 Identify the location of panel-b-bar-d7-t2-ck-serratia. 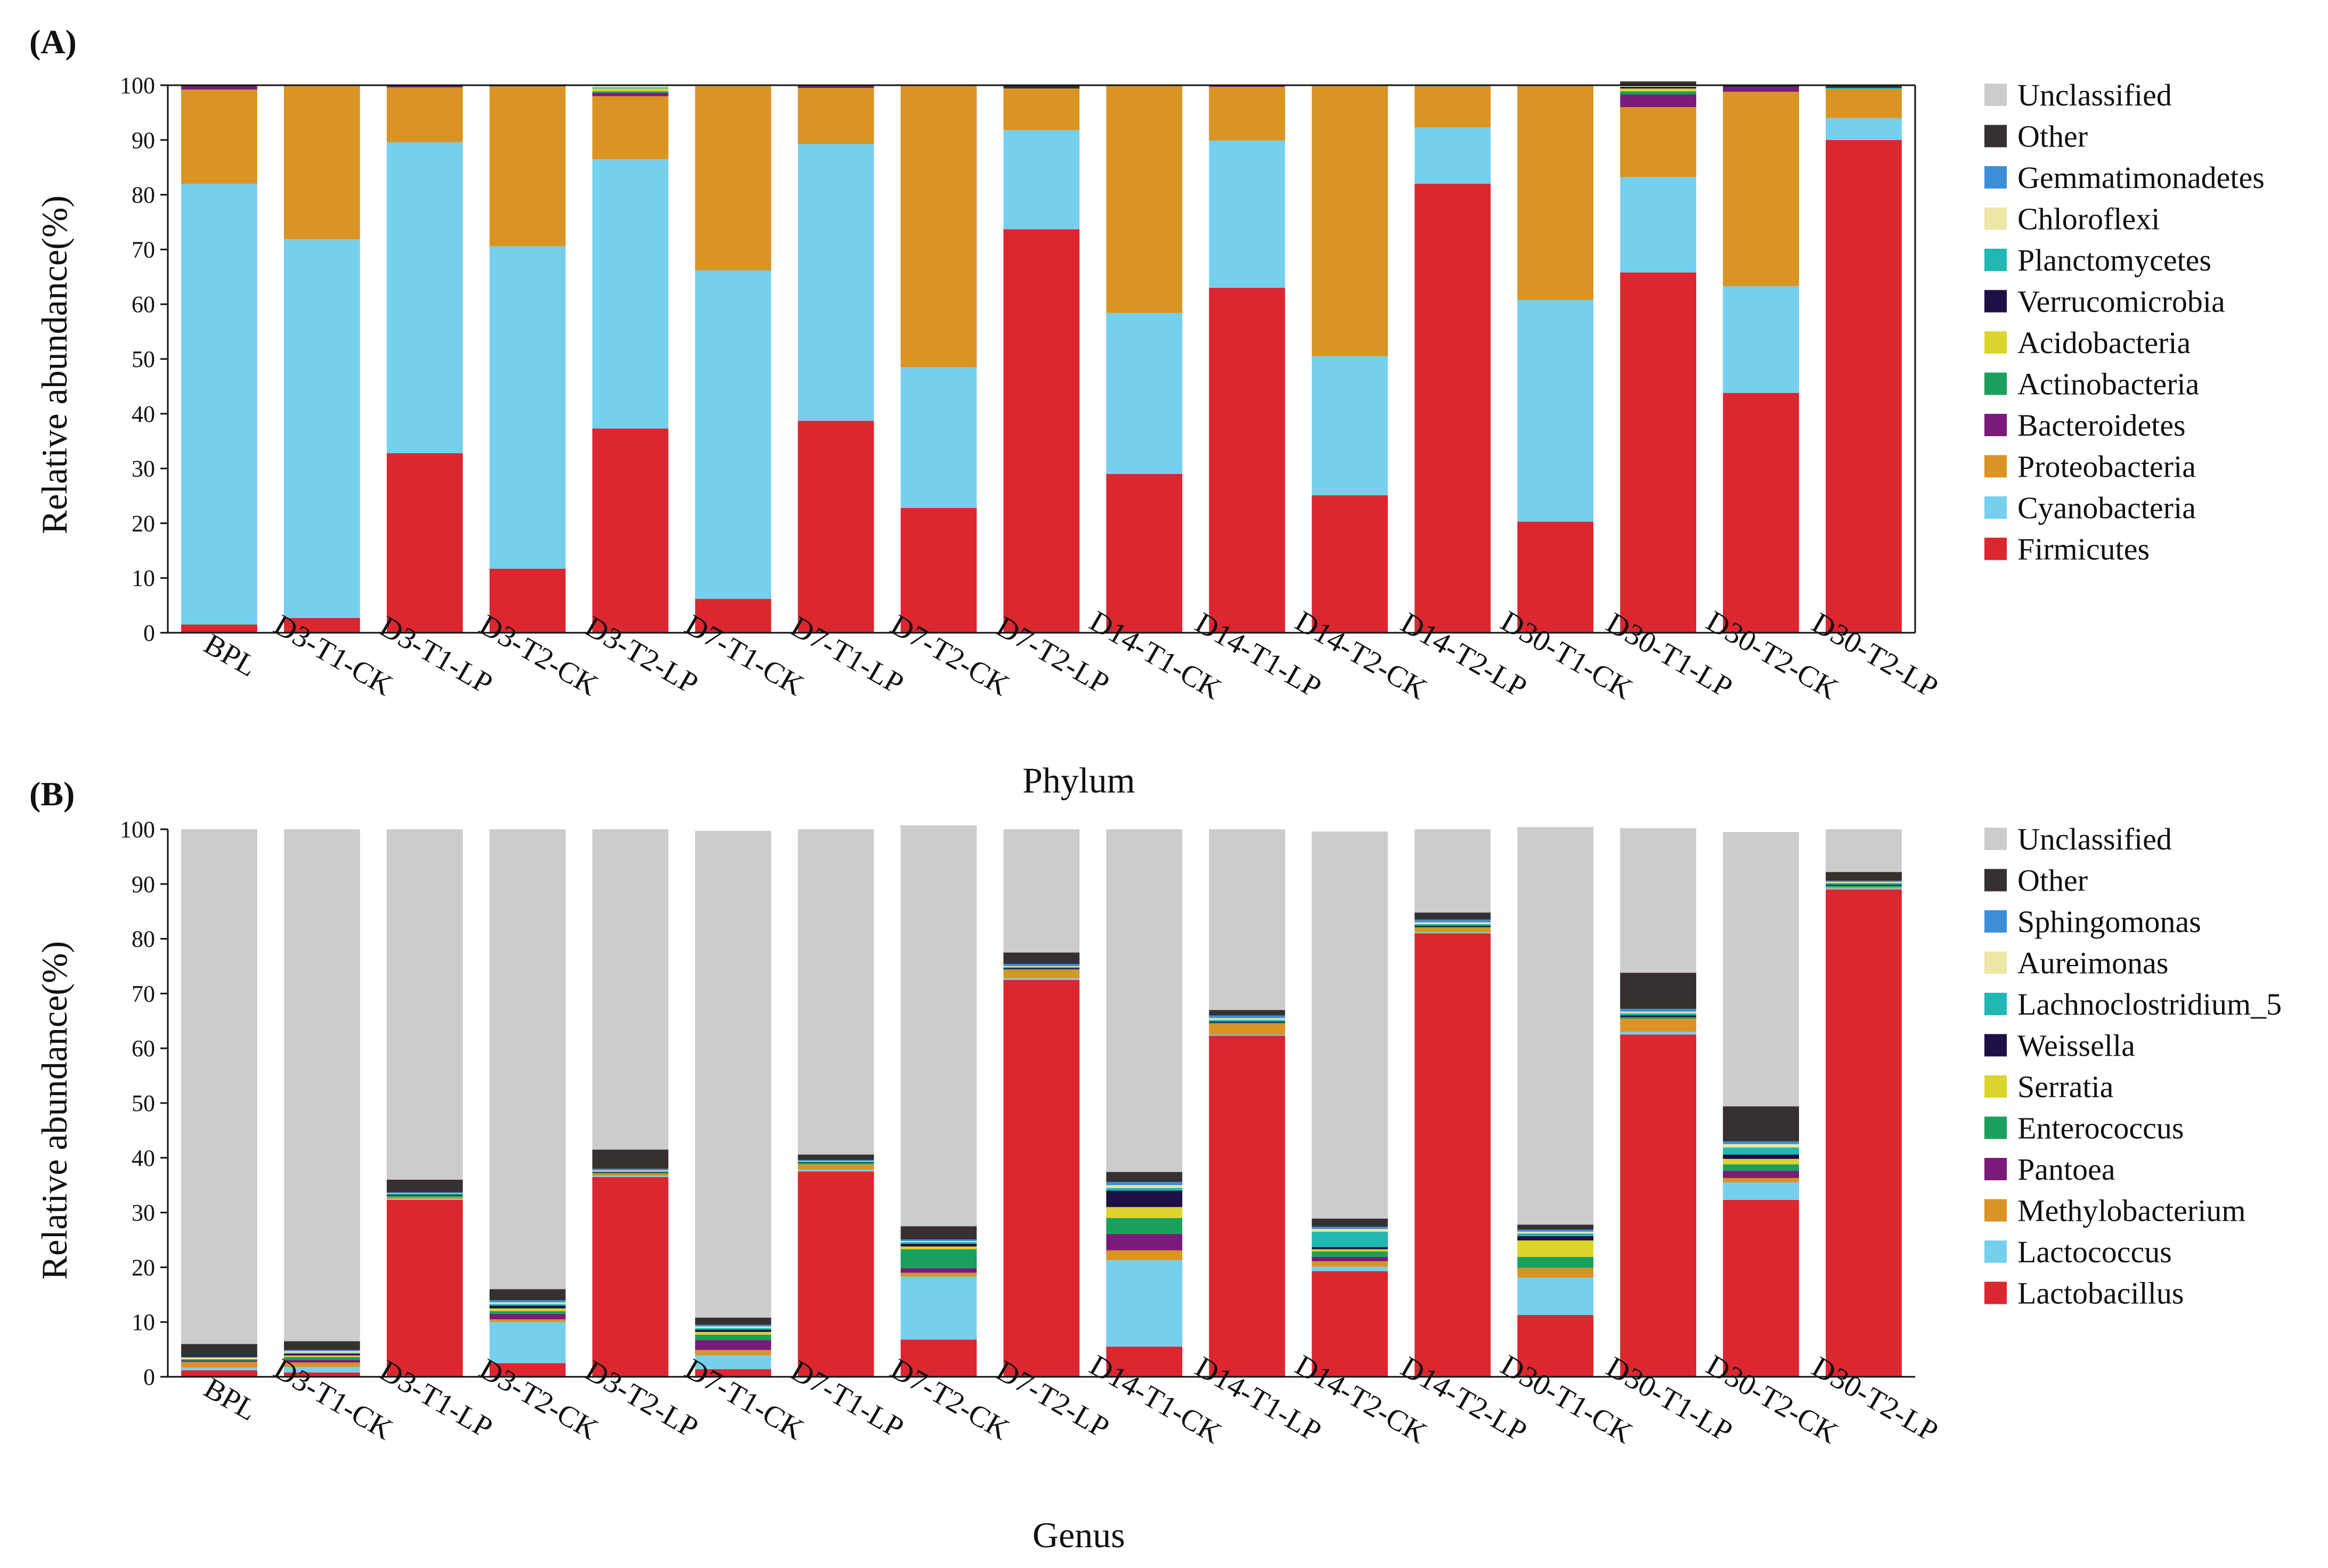
(939, 1248).